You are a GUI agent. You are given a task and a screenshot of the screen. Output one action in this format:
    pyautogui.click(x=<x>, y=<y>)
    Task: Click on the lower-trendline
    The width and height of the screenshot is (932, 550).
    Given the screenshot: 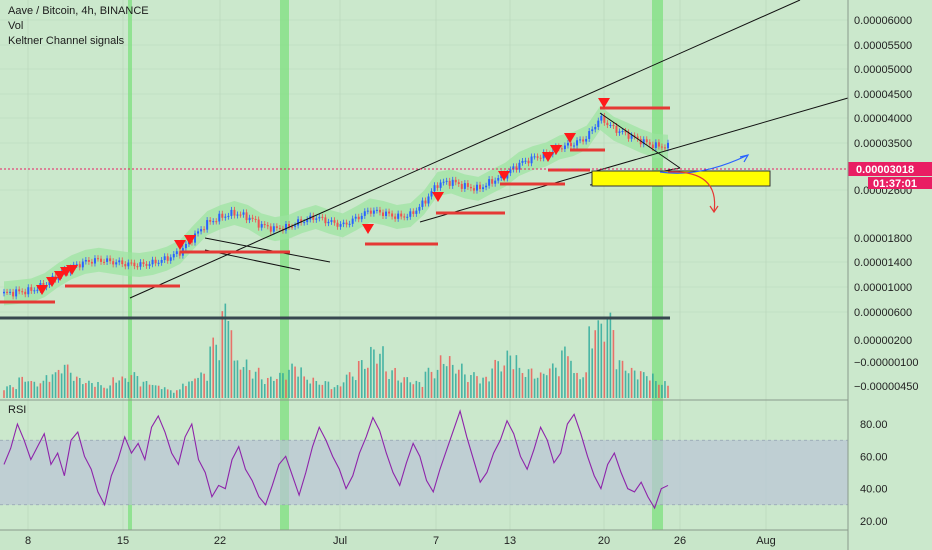 What is the action you would take?
    pyautogui.click(x=634, y=160)
    